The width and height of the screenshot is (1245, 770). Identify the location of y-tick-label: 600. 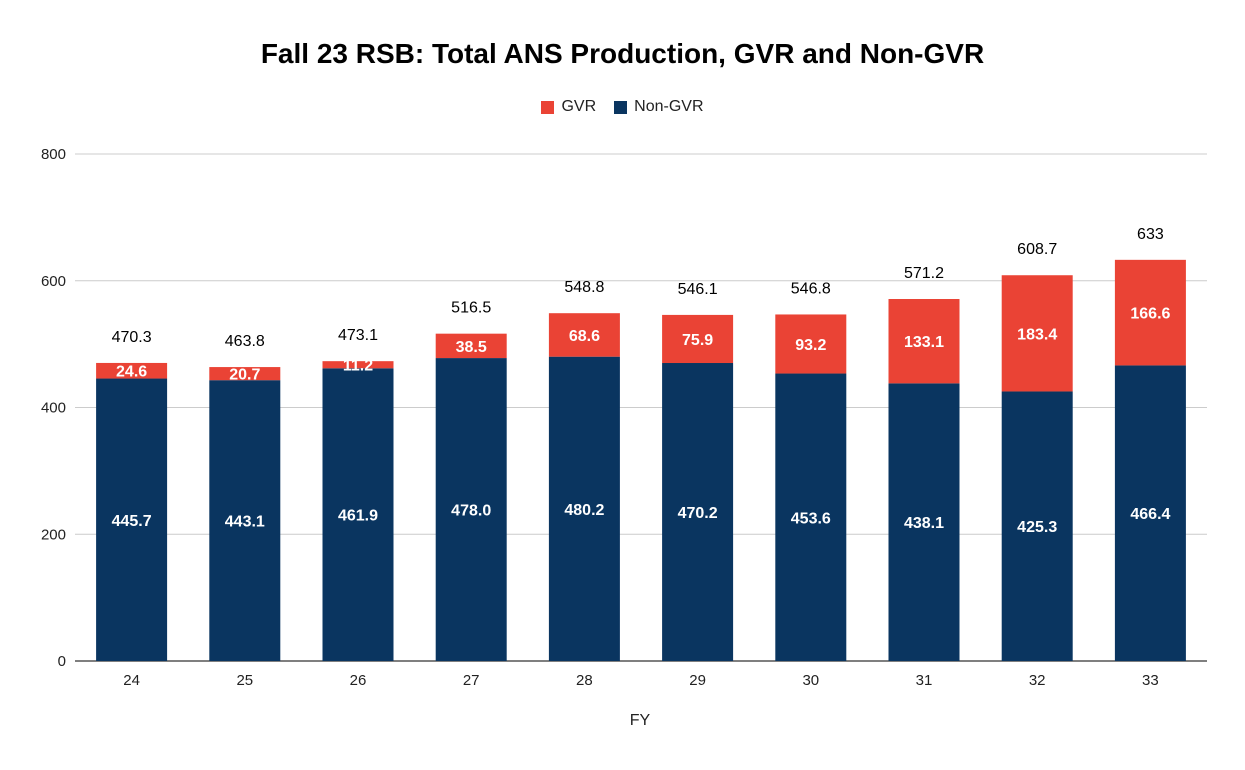
(53, 281).